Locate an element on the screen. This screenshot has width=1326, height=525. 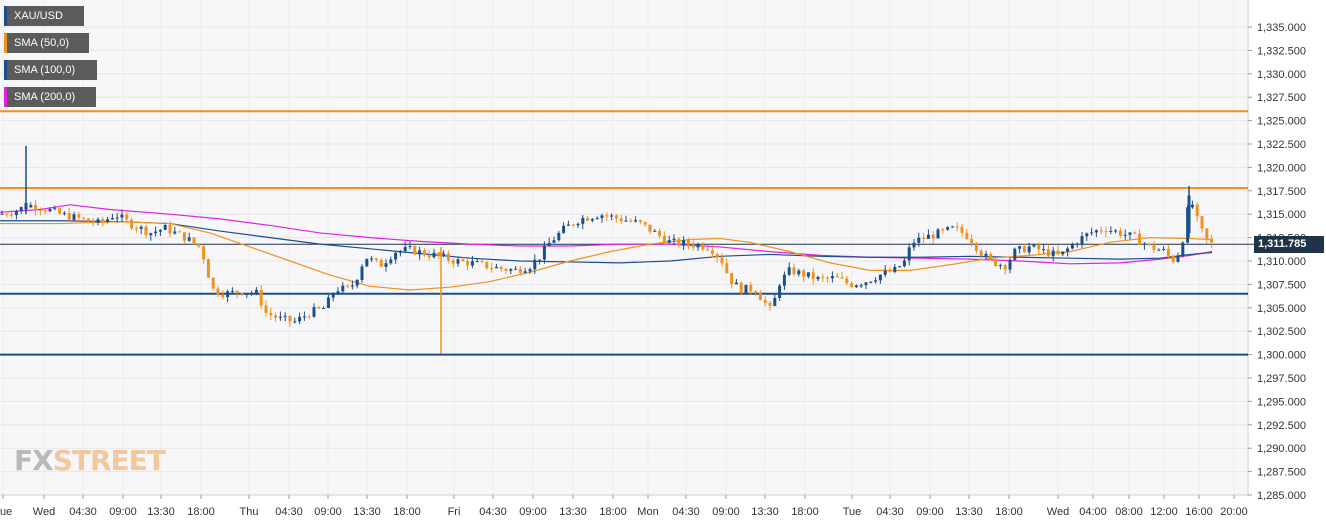
legend-label: XAU/USD is located at coordinates (38, 16).